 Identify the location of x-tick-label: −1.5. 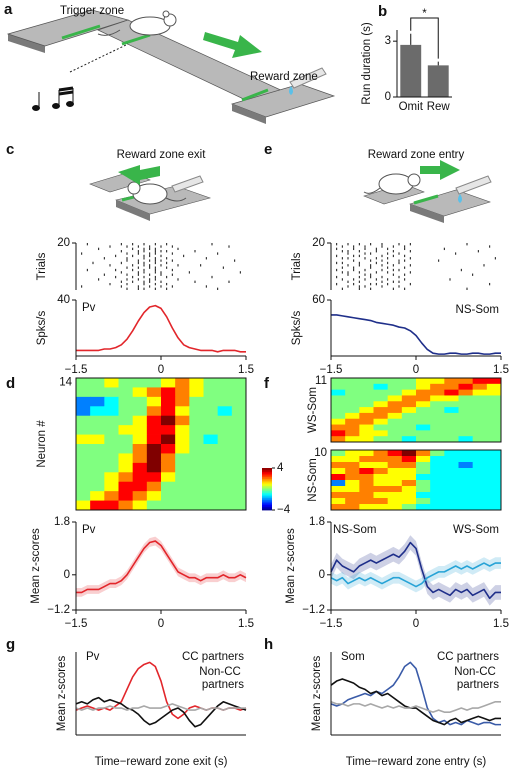
(331, 370).